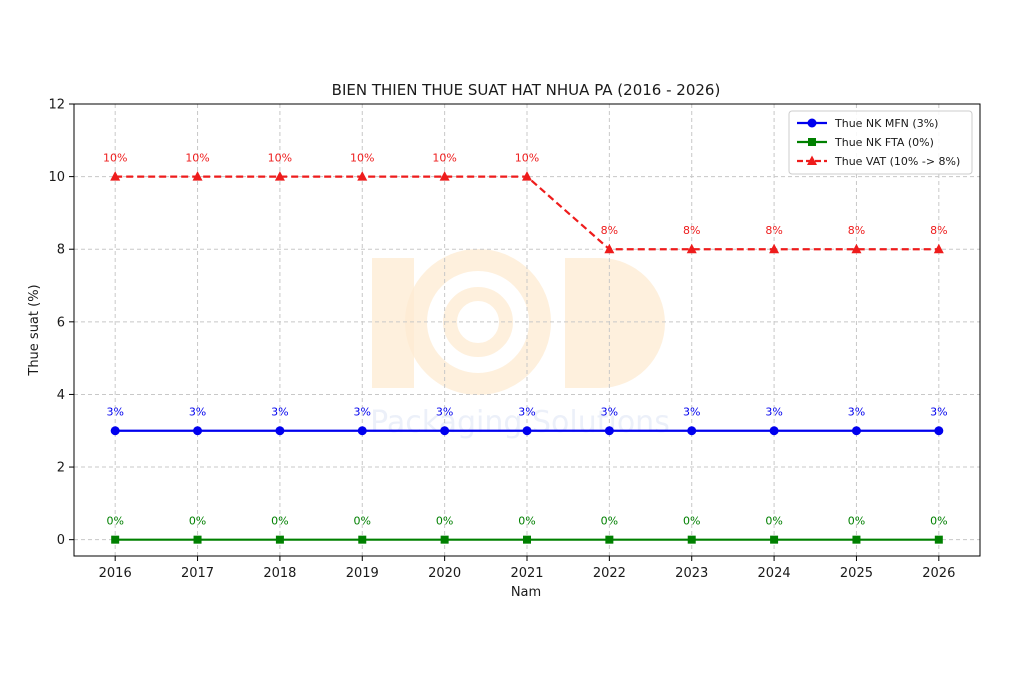 Image resolution: width=1024 pixels, height=688 pixels. Describe the element at coordinates (520, 422) in the screenshot. I see `watermark-text: Packaging Solutions` at that location.